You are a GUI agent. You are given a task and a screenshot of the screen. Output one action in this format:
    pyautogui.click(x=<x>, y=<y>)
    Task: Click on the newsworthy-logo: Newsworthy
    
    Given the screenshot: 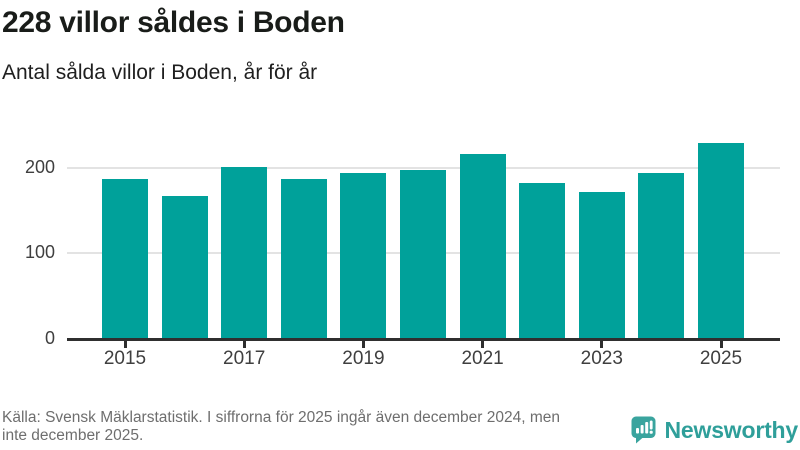 What is the action you would take?
    pyautogui.click(x=714, y=430)
    